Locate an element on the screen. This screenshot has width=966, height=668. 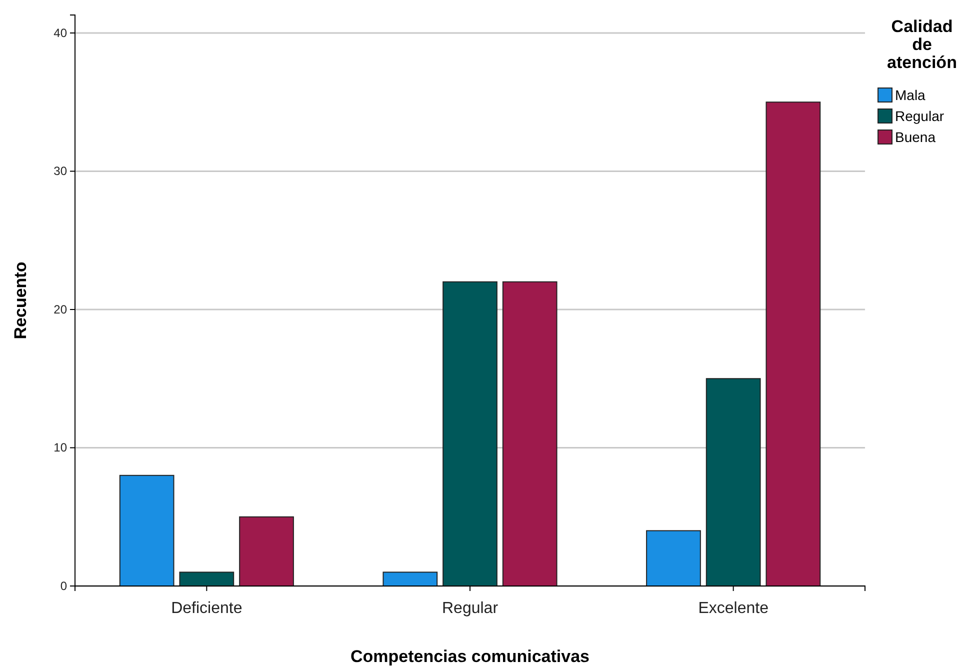
y-axis-title: Recuento is located at coordinates (20, 301).